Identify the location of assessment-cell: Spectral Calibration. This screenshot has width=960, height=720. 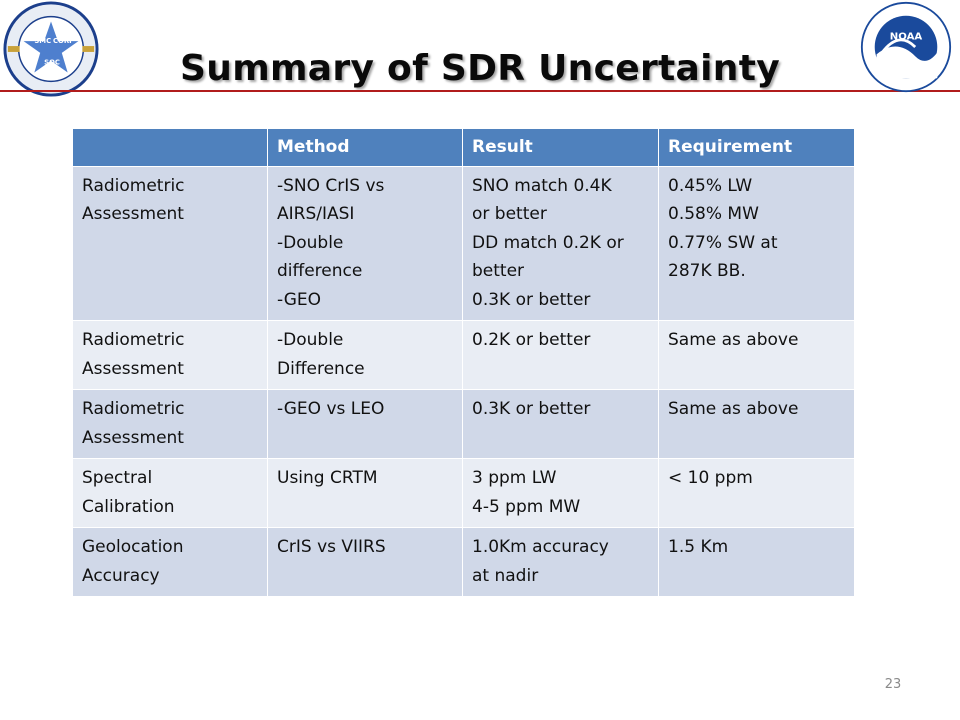
(170, 493).